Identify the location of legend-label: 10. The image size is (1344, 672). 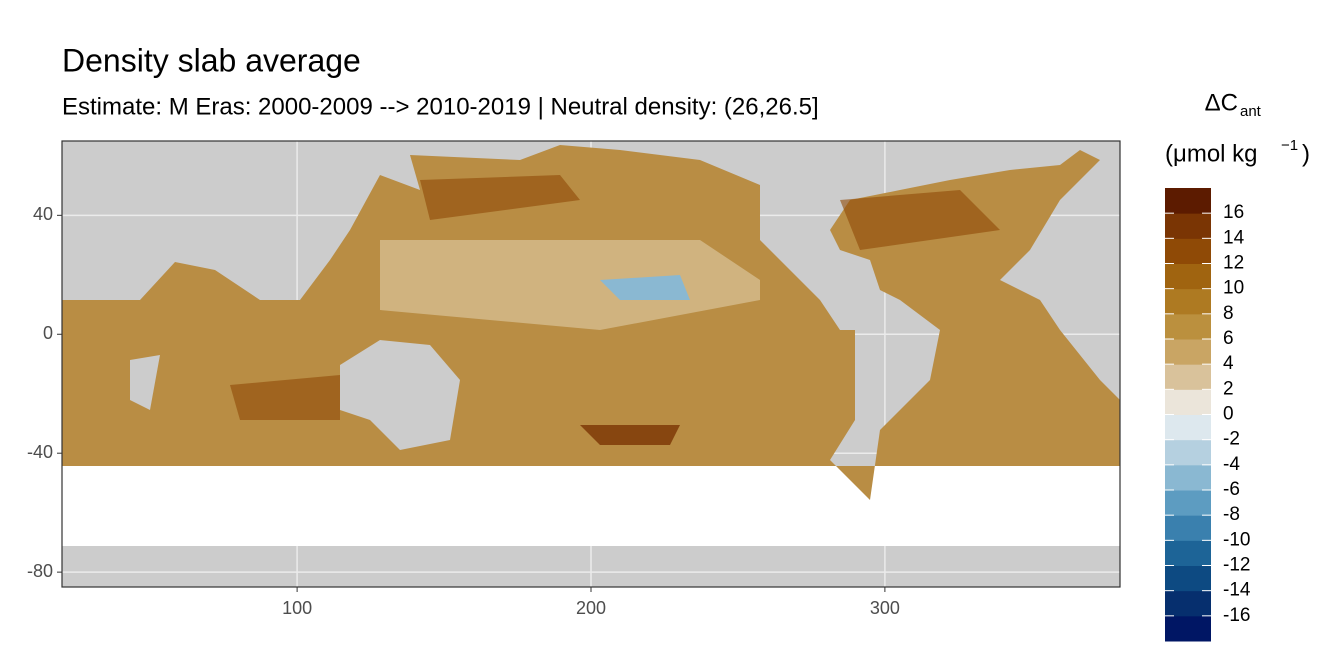
(1233, 288).